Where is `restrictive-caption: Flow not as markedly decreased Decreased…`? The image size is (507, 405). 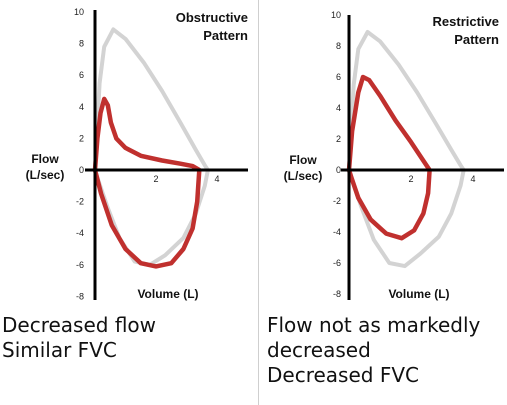 restrictive-caption: Flow not as markedly decreased Decreased… is located at coordinates (373, 350).